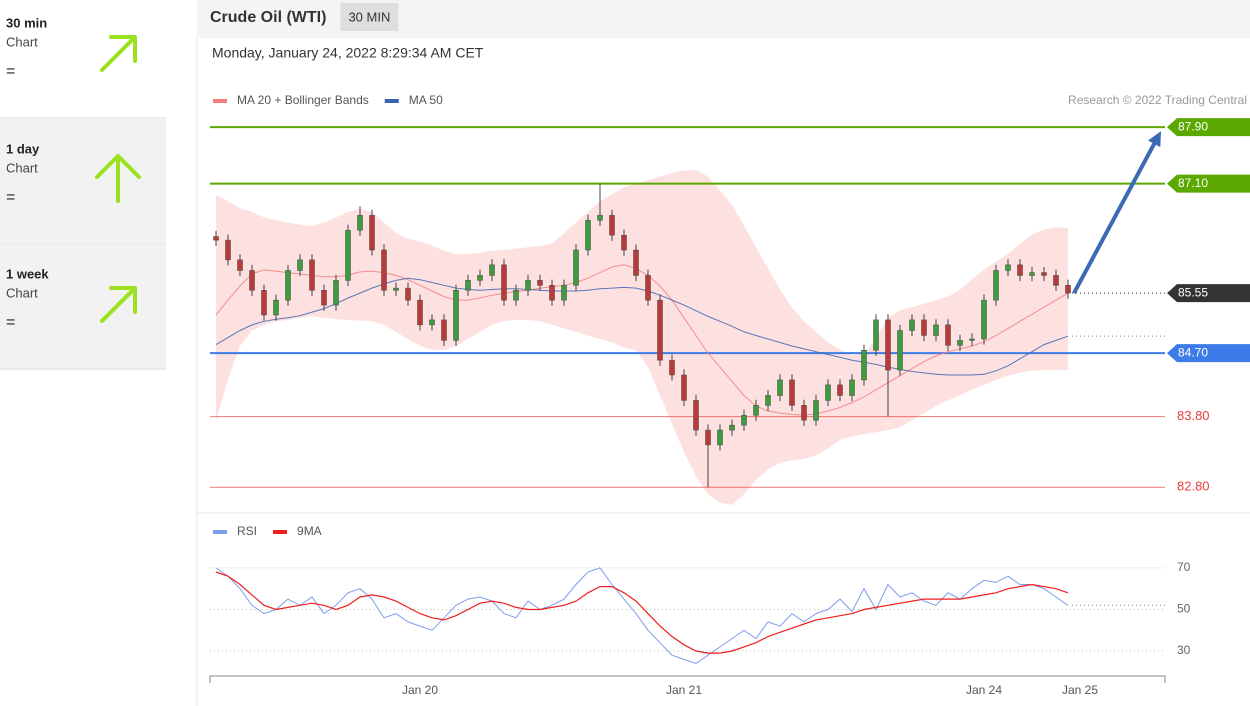 This screenshot has height=706, width=1250. I want to click on legend-label: RSI, so click(247, 531).